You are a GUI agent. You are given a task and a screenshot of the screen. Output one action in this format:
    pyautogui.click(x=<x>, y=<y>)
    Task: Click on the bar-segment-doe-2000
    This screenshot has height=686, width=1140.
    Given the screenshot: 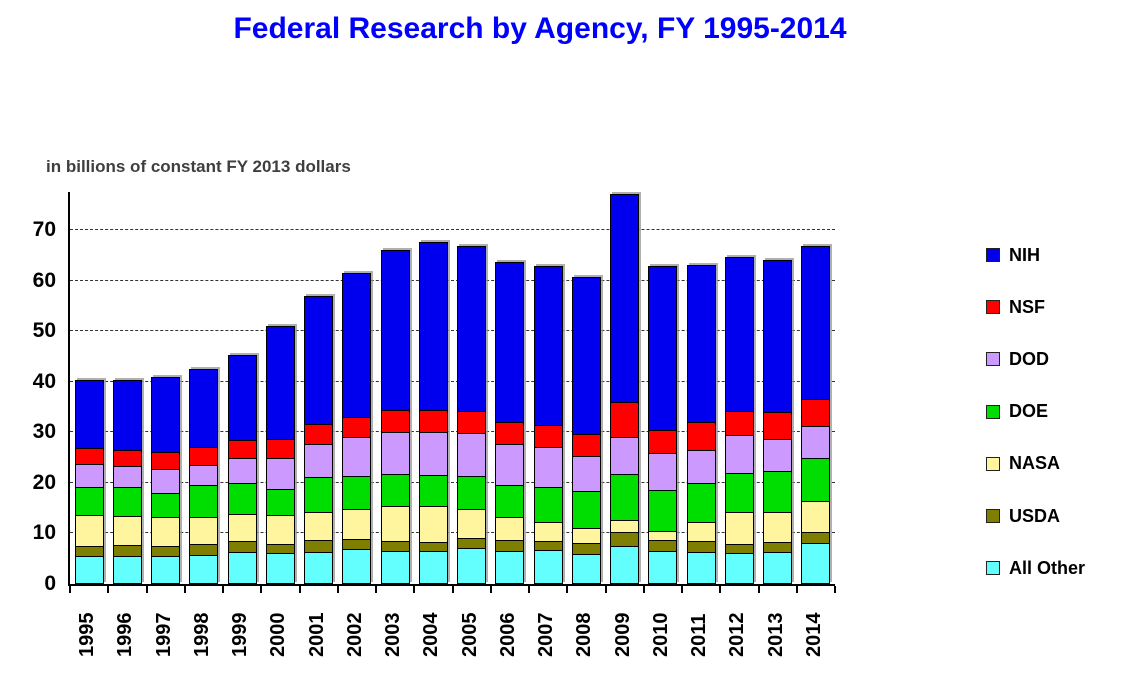 What is the action you would take?
    pyautogui.click(x=280, y=501)
    